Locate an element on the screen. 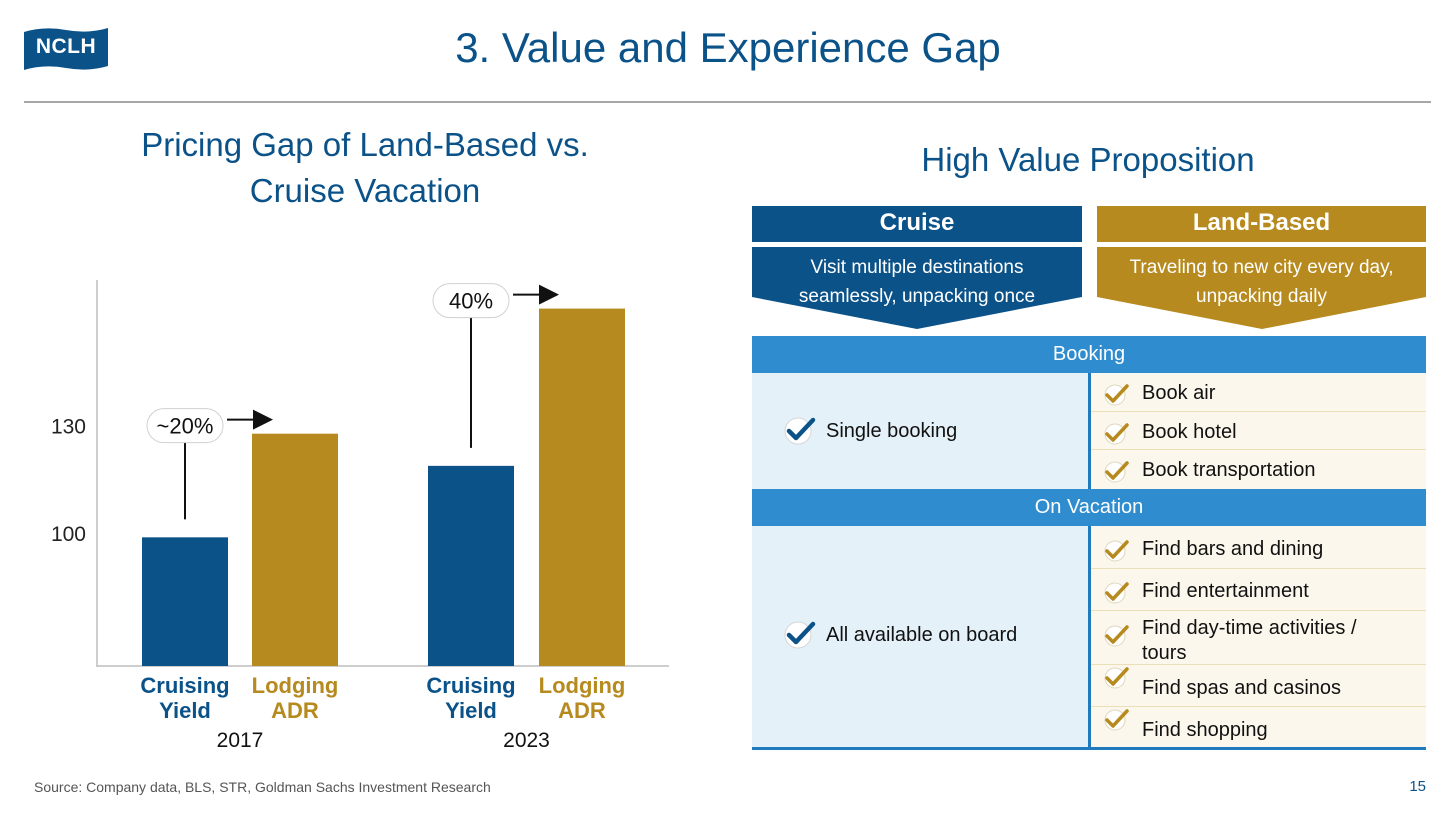 This screenshot has height=813, width=1456. gap-callout-label: 40% is located at coordinates (471, 301).